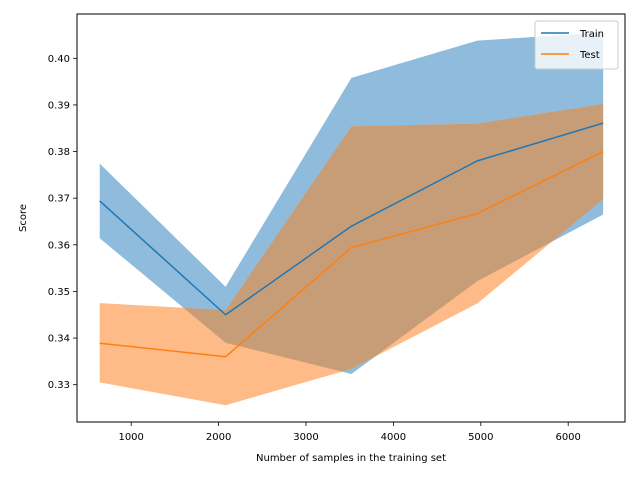 This screenshot has height=480, width=640. I want to click on legend-label-train: Train, so click(591, 34).